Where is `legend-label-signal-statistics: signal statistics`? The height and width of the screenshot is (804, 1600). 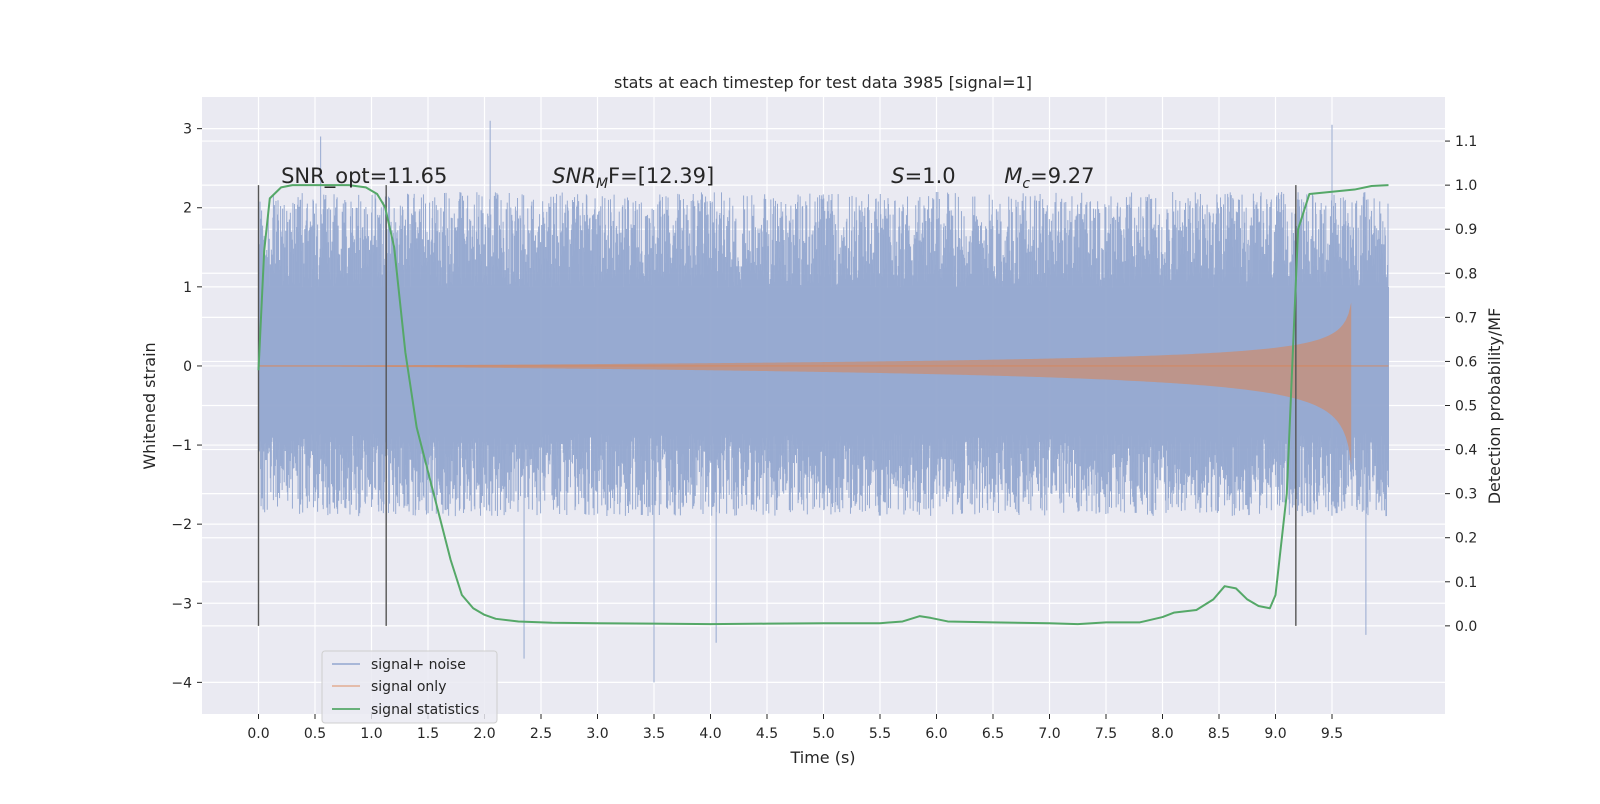 legend-label-signal-statistics: signal statistics is located at coordinates (425, 710).